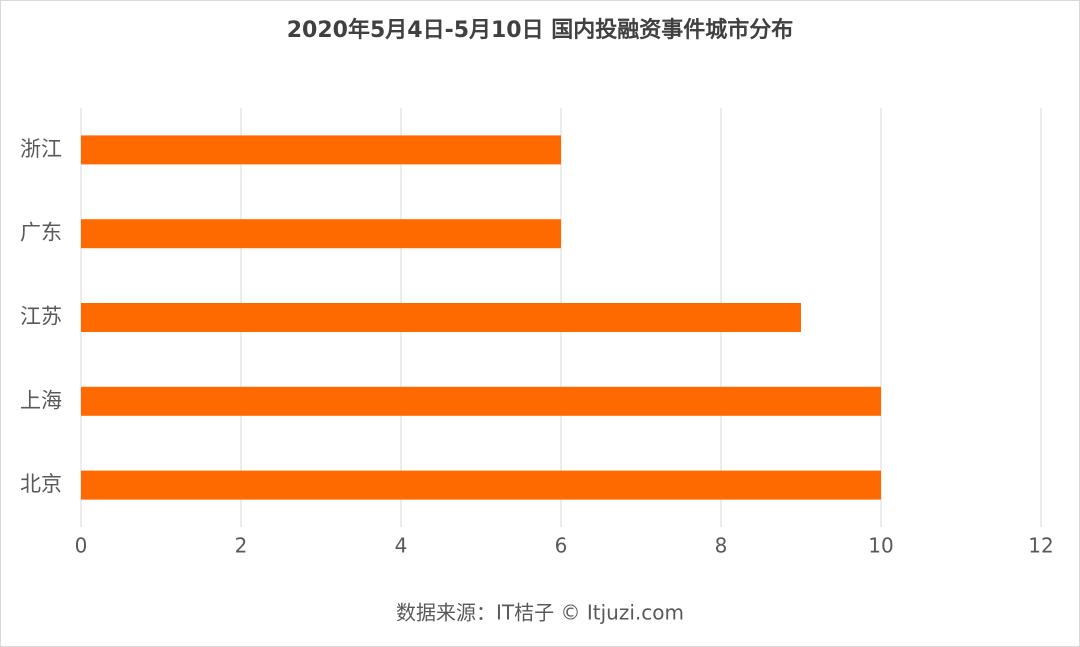  Describe the element at coordinates (401, 546) in the screenshot. I see `x-tick-label: 4` at that location.